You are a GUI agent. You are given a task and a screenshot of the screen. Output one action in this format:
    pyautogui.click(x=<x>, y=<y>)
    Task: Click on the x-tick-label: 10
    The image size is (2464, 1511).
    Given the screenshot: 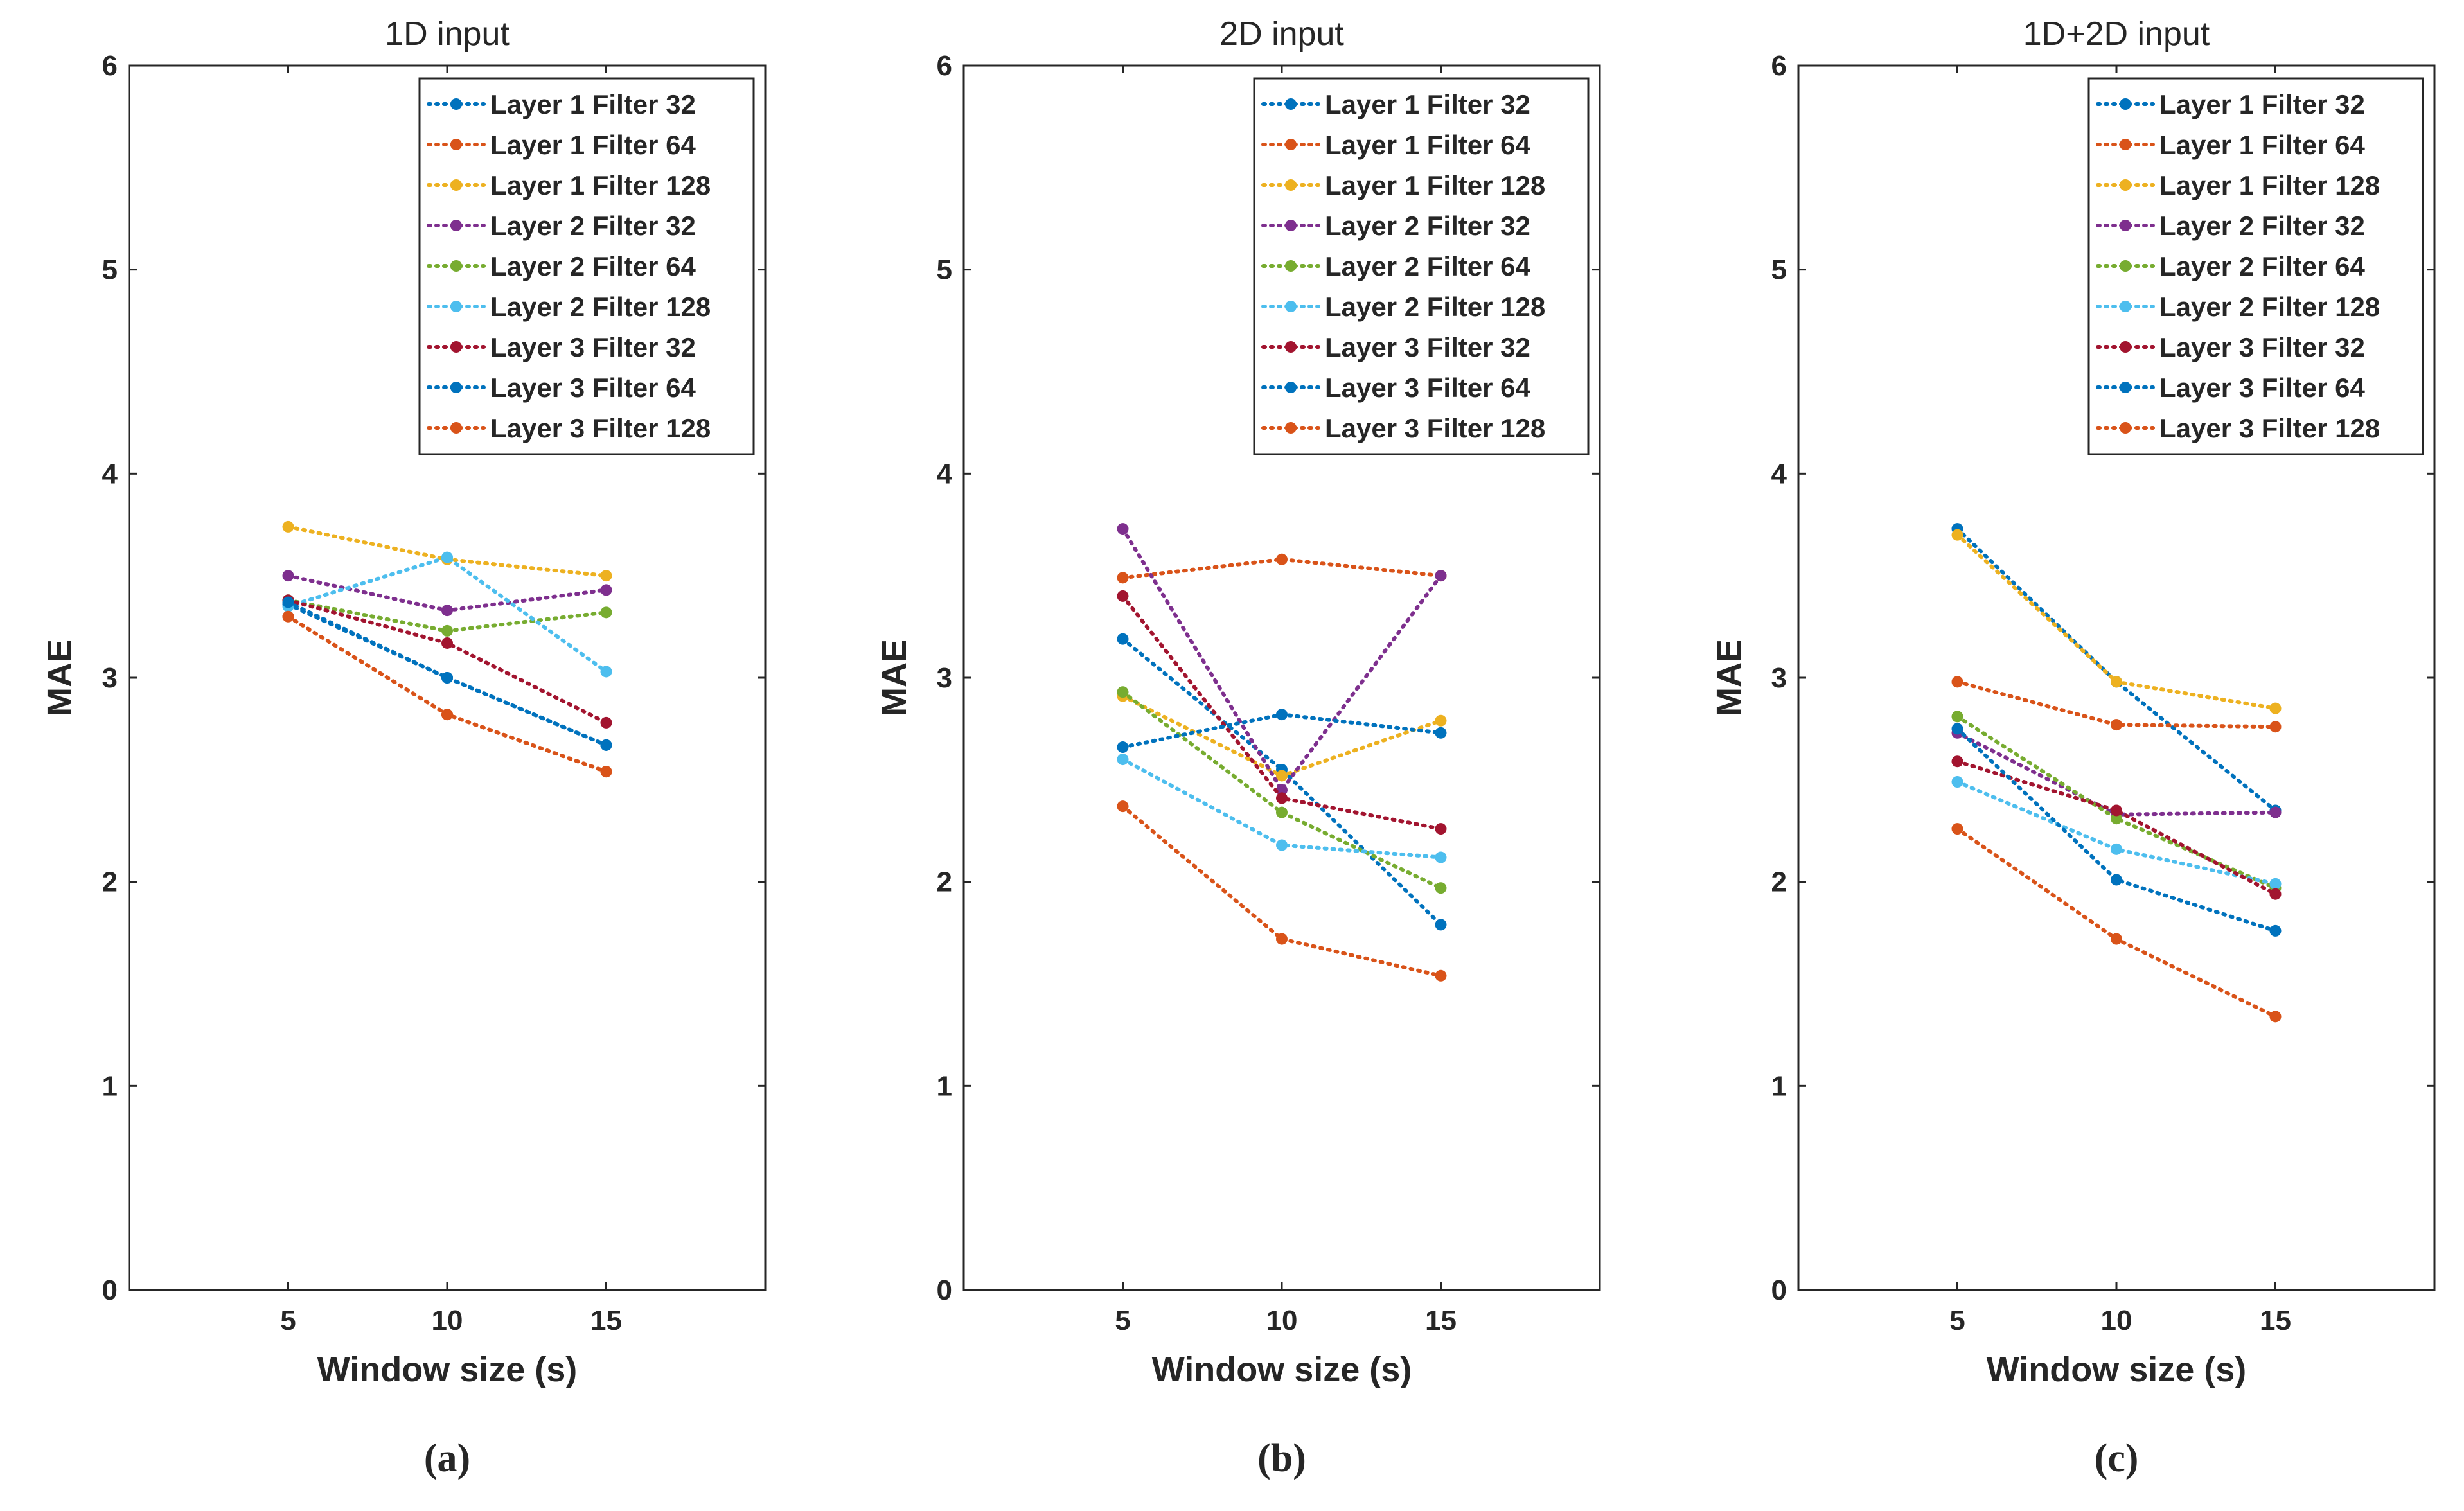 What is the action you would take?
    pyautogui.click(x=2116, y=1320)
    